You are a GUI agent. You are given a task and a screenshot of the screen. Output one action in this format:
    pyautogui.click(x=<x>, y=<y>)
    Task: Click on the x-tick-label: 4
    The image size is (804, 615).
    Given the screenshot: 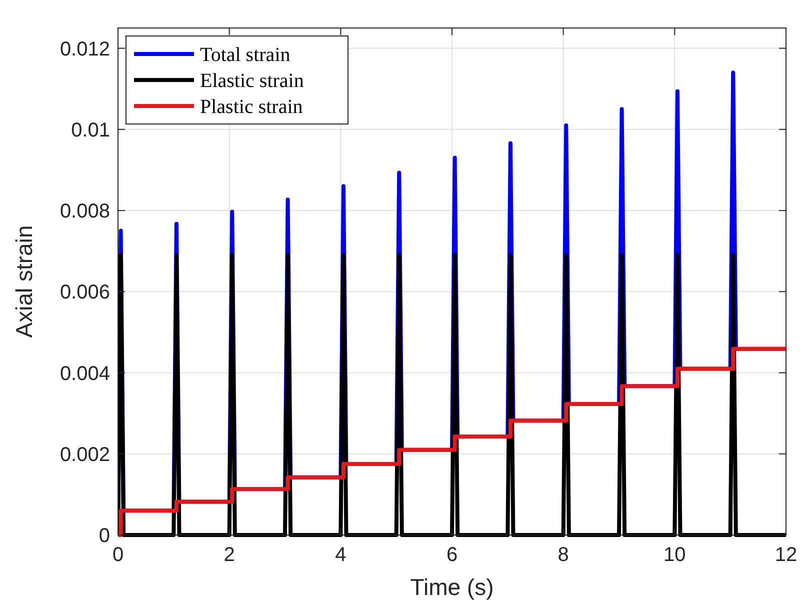 What is the action you would take?
    pyautogui.click(x=340, y=555)
    